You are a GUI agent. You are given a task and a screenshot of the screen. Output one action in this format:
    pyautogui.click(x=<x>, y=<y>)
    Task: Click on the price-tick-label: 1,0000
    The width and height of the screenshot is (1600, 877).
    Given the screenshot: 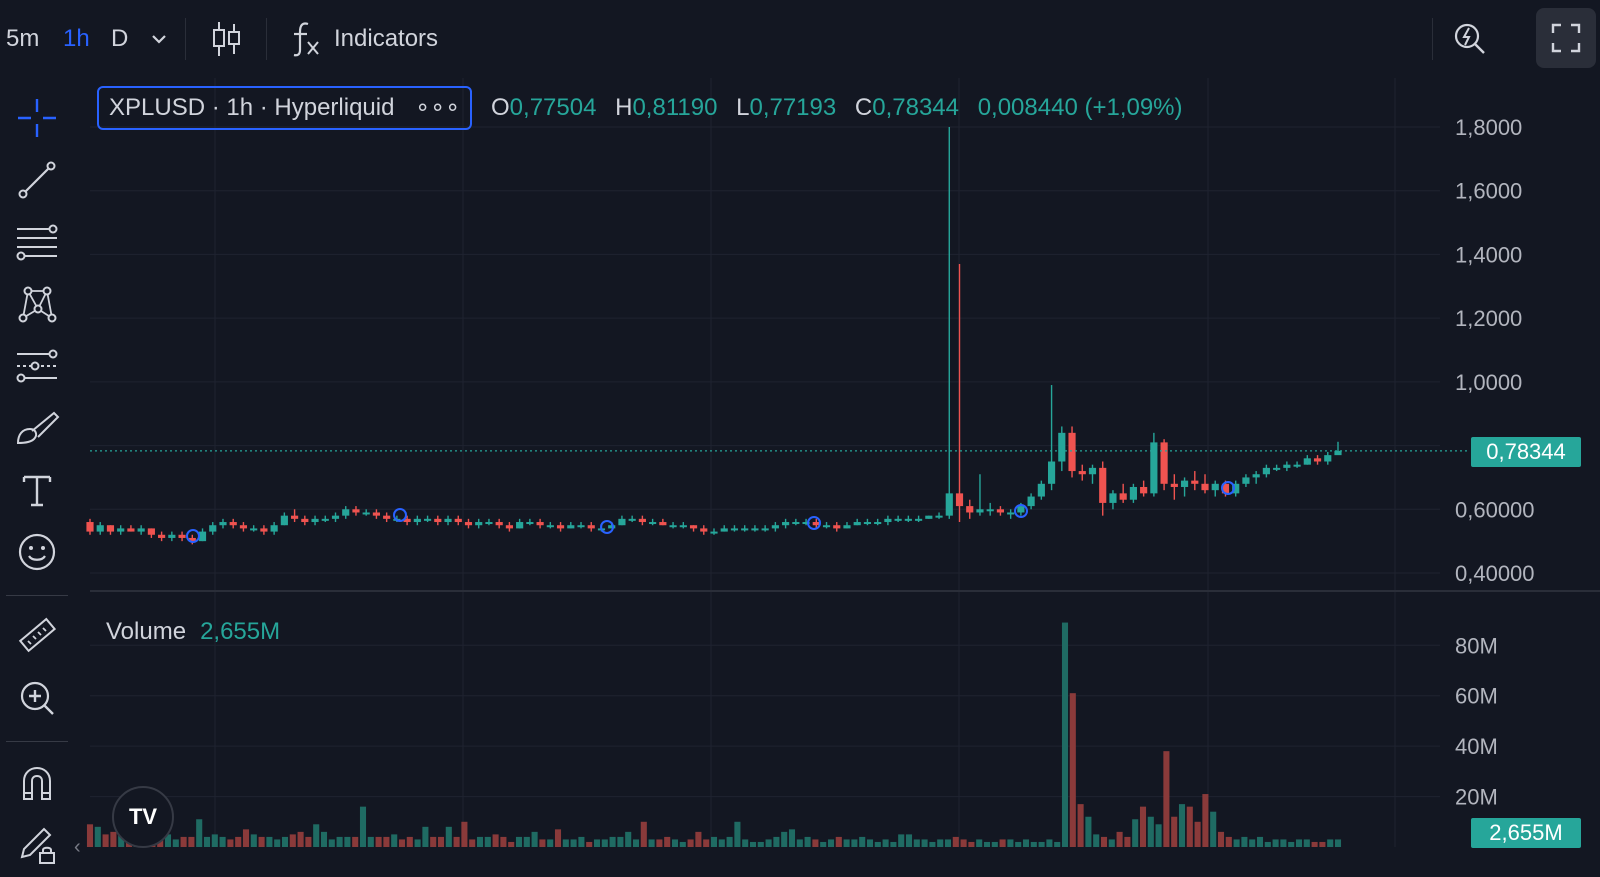 What is the action you would take?
    pyautogui.click(x=1488, y=382)
    